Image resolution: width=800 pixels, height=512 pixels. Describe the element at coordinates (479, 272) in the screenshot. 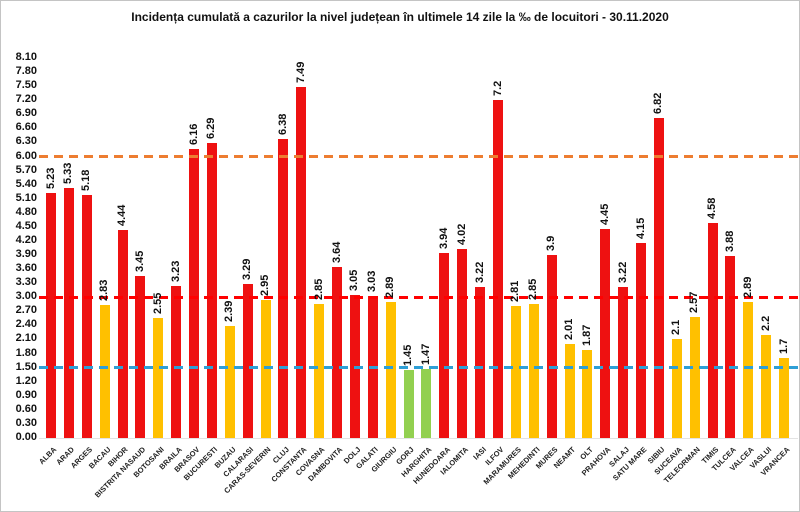

I see `bar-value-label: 3.22` at that location.